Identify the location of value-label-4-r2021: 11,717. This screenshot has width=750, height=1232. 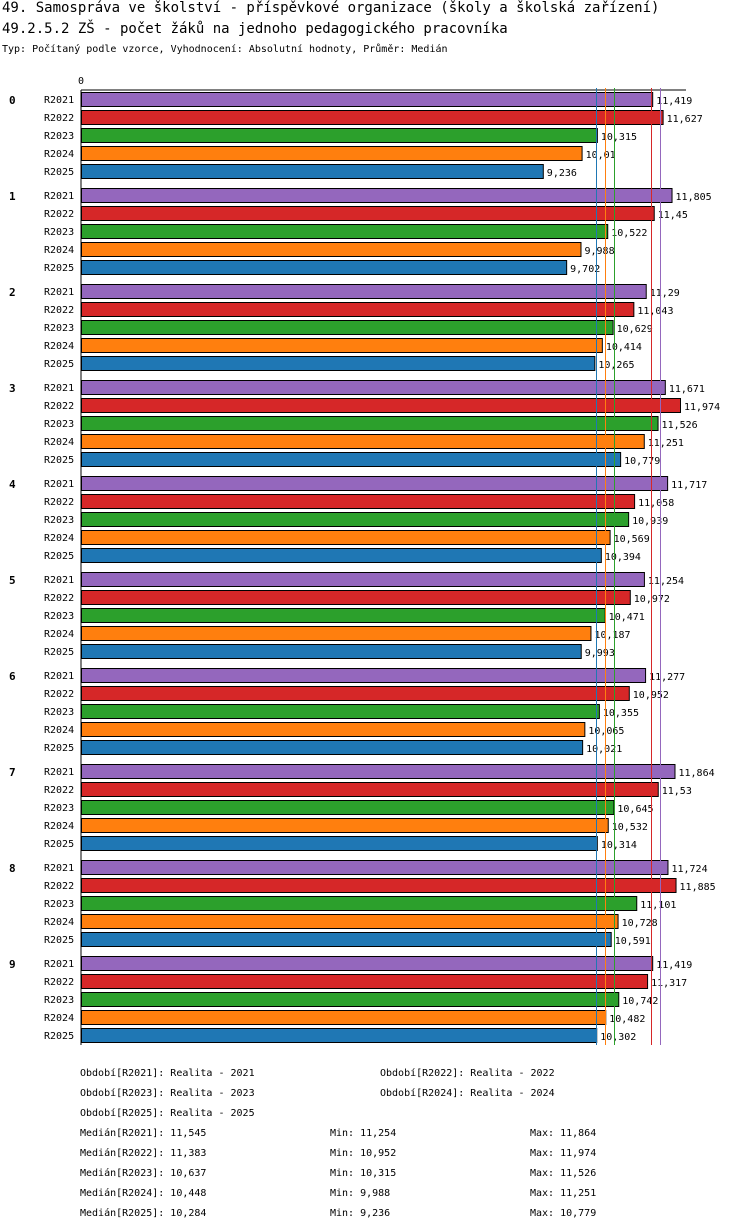
(689, 485).